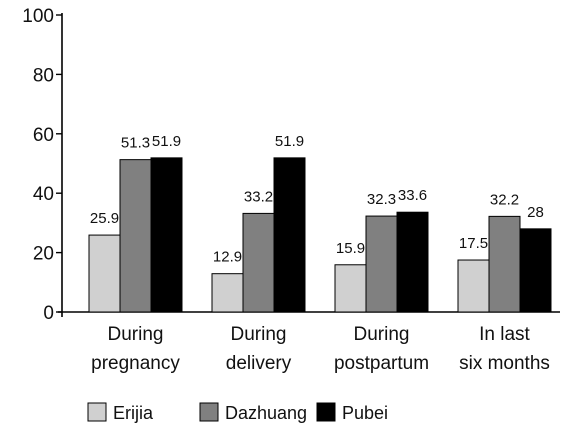 This screenshot has width=584, height=432. What do you see at coordinates (504, 363) in the screenshot?
I see `x-category-label: six months` at bounding box center [504, 363].